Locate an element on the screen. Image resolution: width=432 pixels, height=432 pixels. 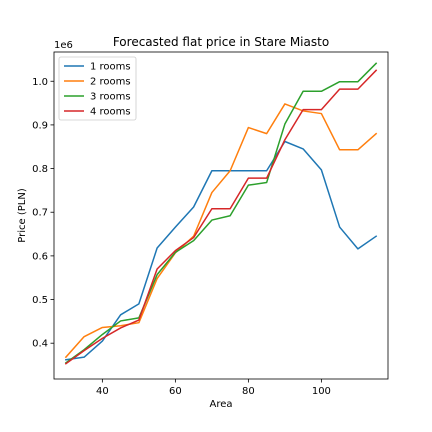
legend-label-1: 1 rooms is located at coordinates (110, 67).